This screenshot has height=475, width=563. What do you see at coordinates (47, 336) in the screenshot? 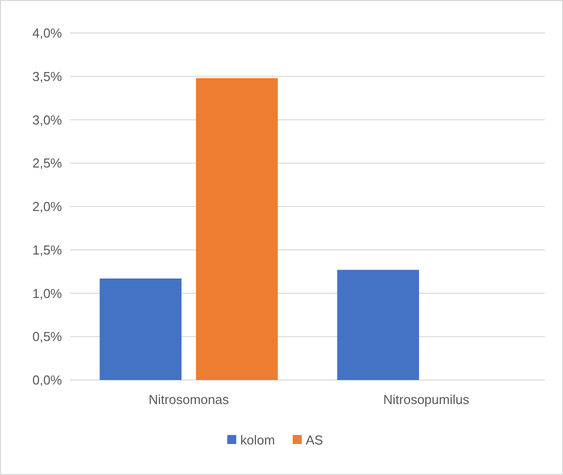
I see `y-tick-label: 0,5%` at bounding box center [47, 336].